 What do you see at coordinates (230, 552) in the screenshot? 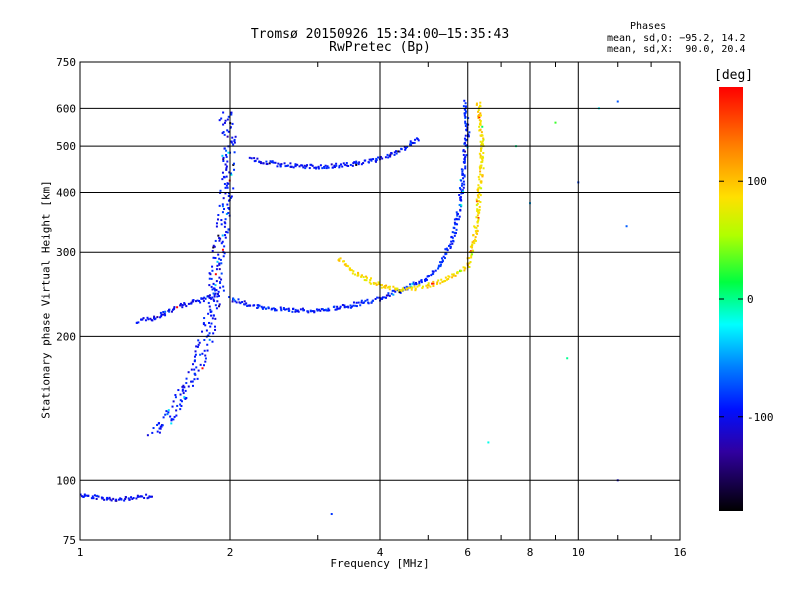
I see `x-tick-label: 2` at bounding box center [230, 552].